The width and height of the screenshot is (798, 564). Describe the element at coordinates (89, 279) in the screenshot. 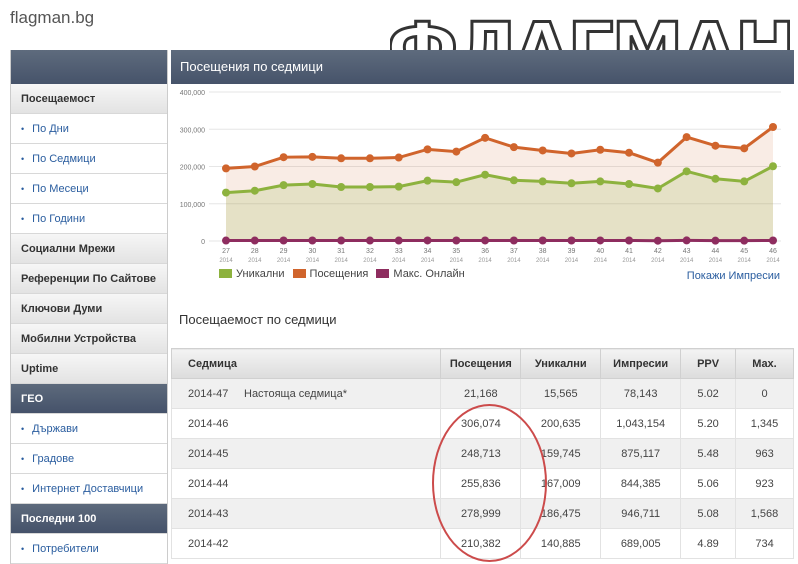

I see `sidebar-item: Референции По Сайтове` at that location.